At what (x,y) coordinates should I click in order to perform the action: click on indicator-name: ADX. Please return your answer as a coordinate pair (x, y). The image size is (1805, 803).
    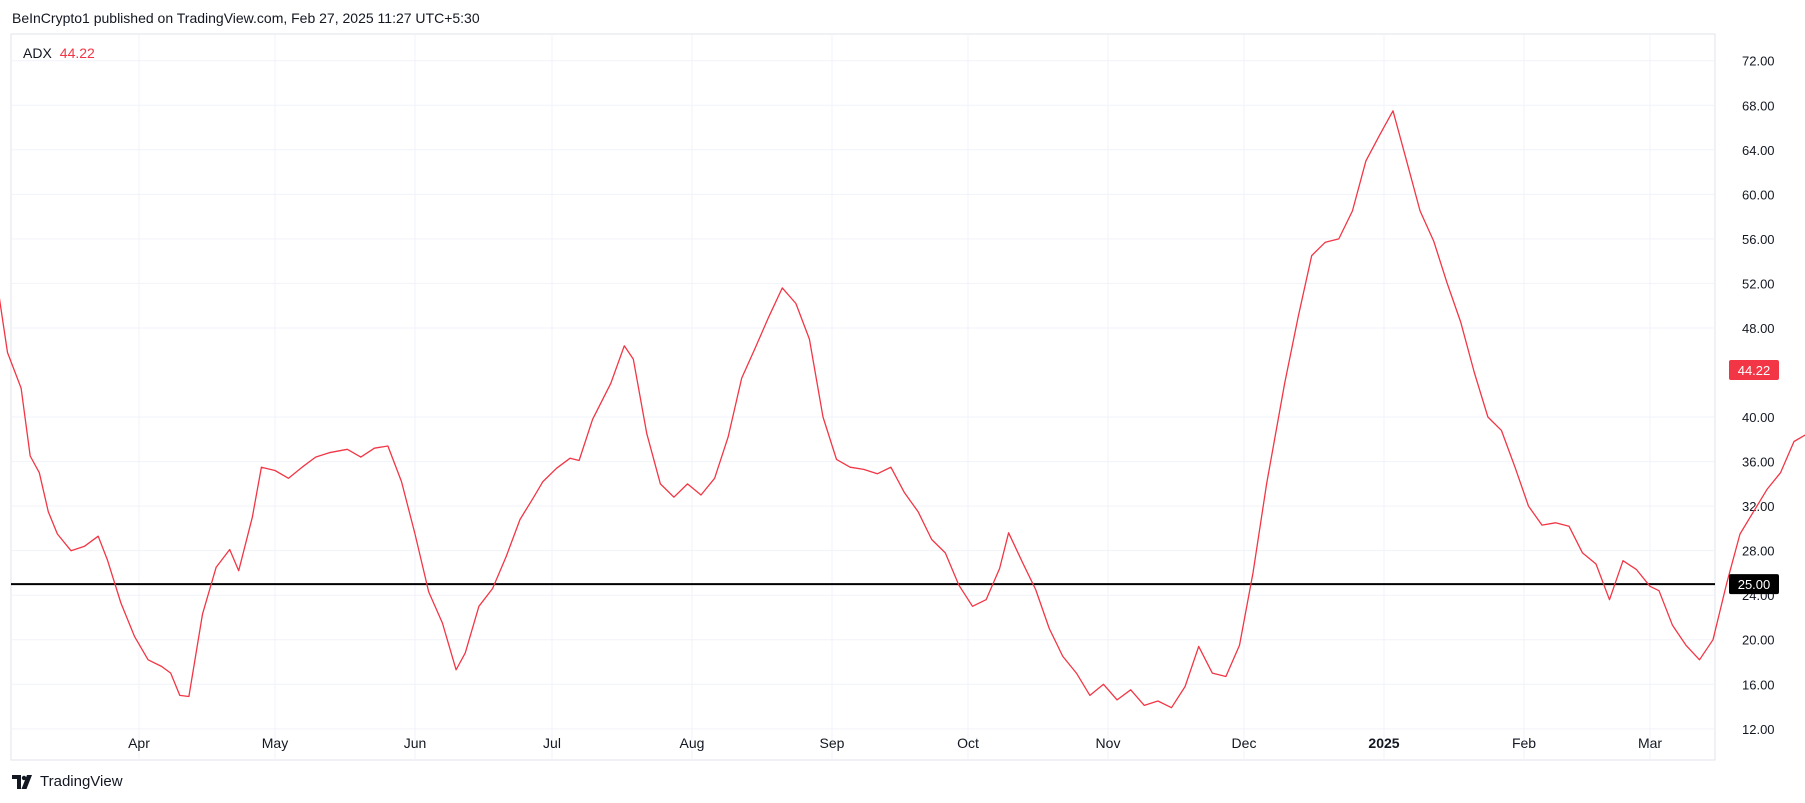
    Looking at the image, I should click on (37, 53).